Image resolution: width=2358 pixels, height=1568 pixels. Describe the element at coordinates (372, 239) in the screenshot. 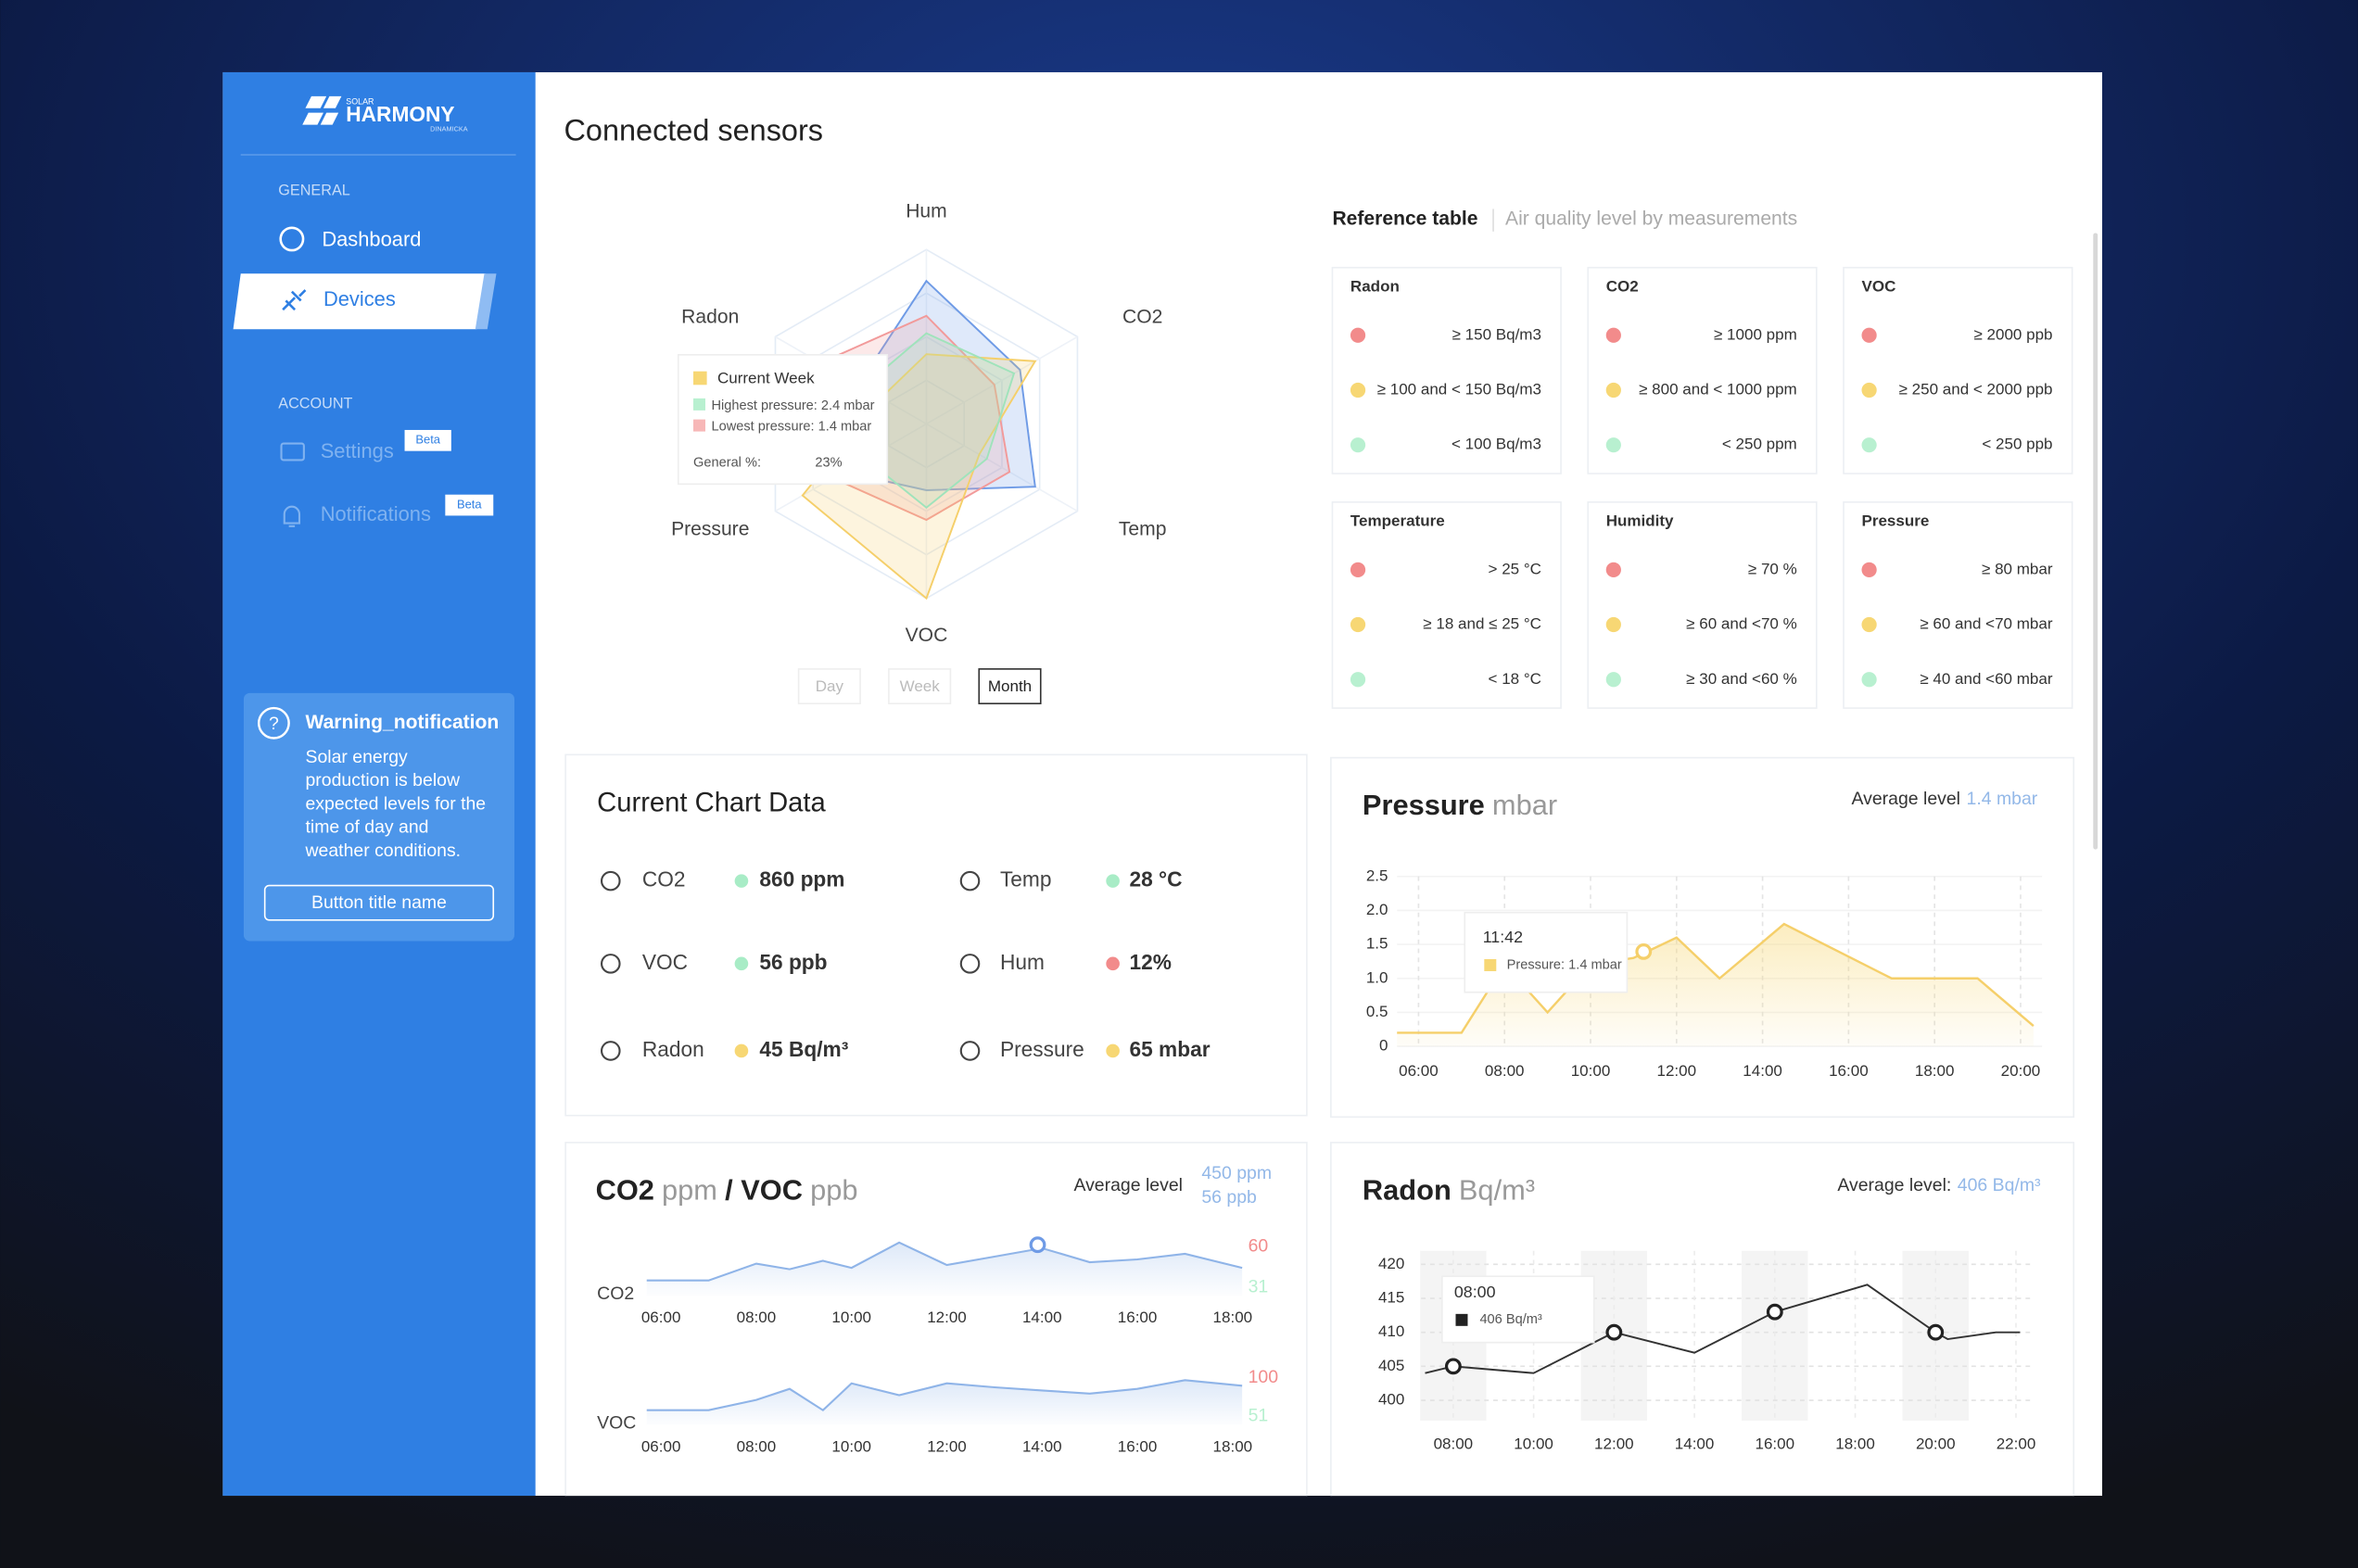

I see `nav-label: Dashboard` at that location.